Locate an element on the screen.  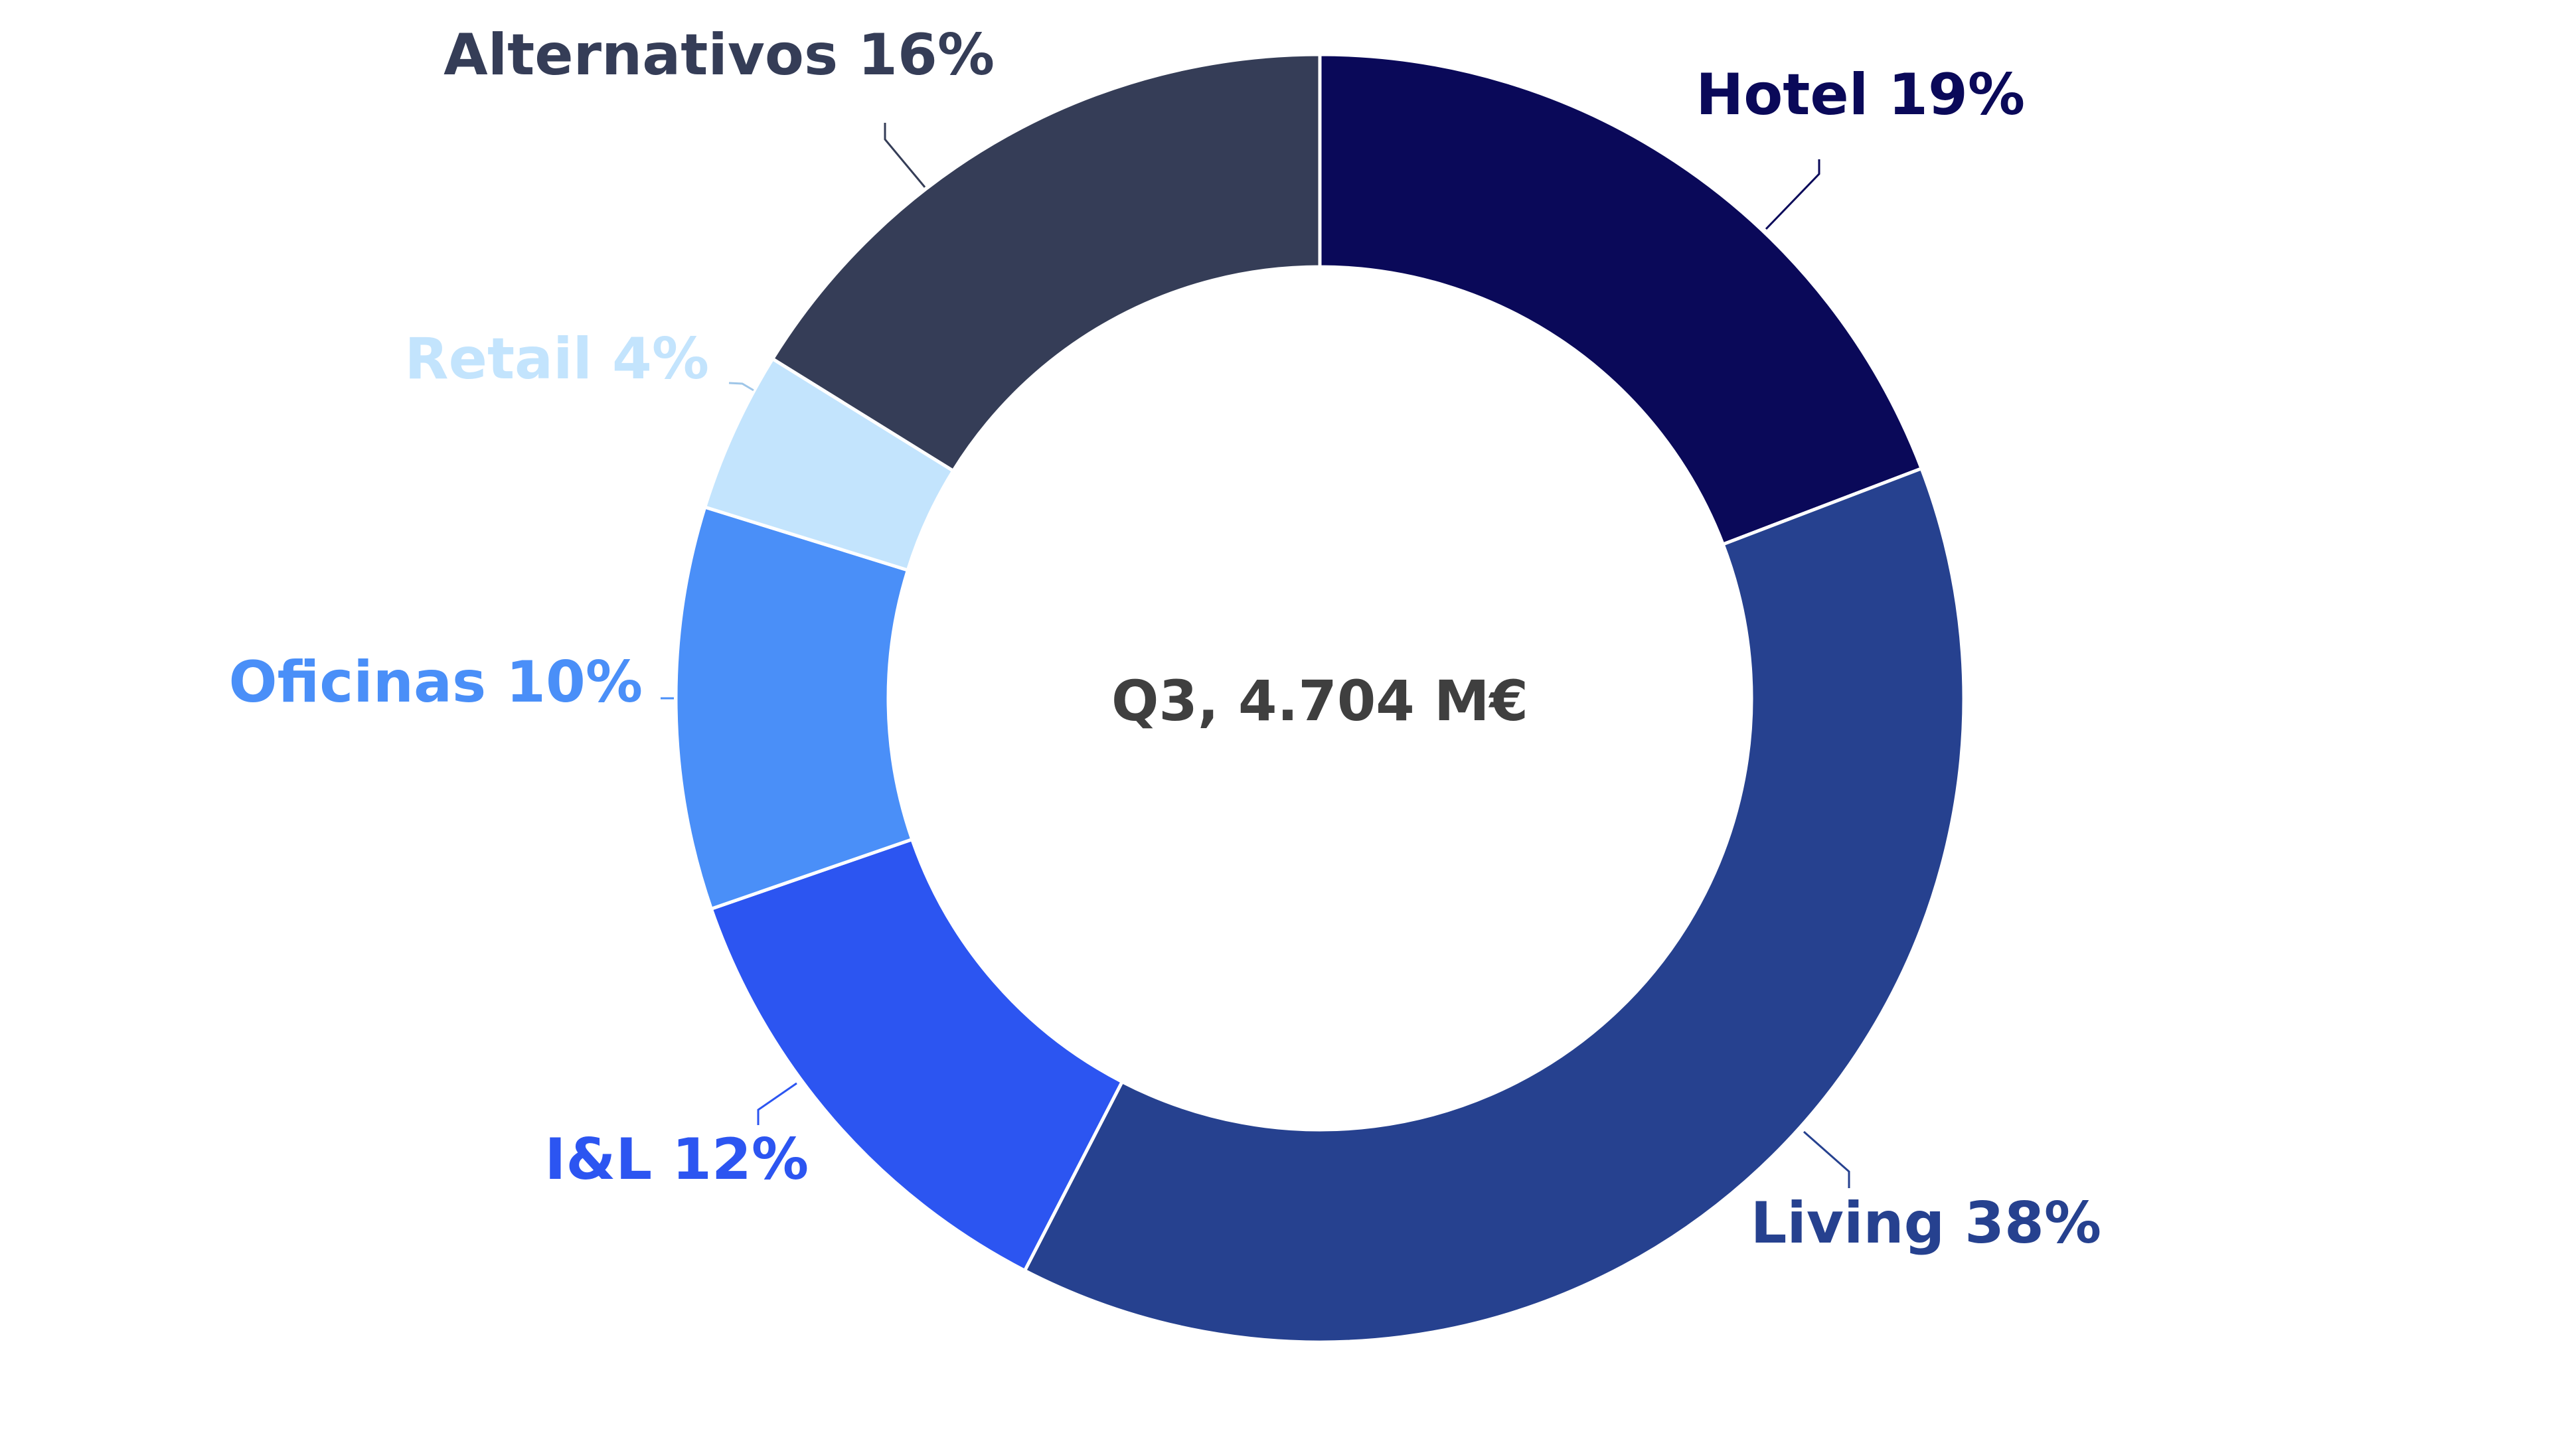
slice-alternativos is located at coordinates (1046, 262).